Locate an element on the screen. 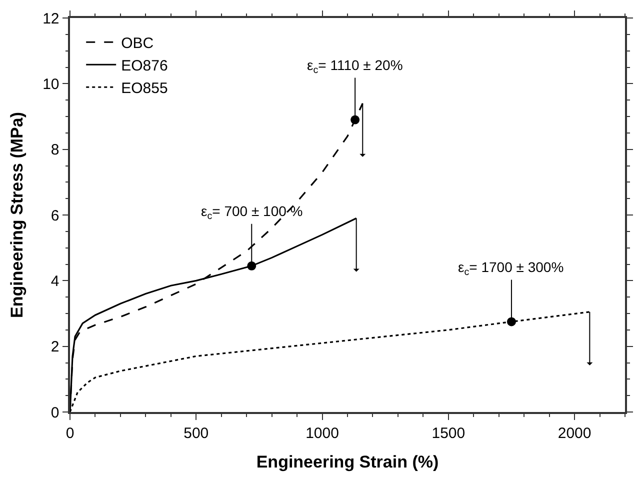  x-tick-label: 1500 is located at coordinates (449, 433).